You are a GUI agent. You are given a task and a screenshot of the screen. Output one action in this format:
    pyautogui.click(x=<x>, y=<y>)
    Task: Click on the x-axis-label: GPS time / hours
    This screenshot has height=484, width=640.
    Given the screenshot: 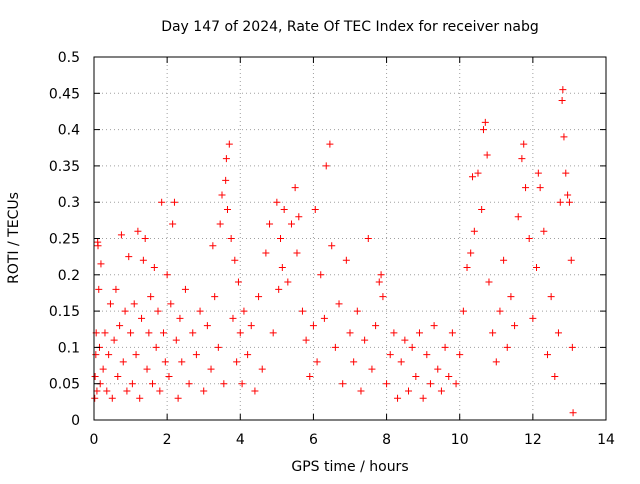 What is the action you would take?
    pyautogui.click(x=349, y=467)
    